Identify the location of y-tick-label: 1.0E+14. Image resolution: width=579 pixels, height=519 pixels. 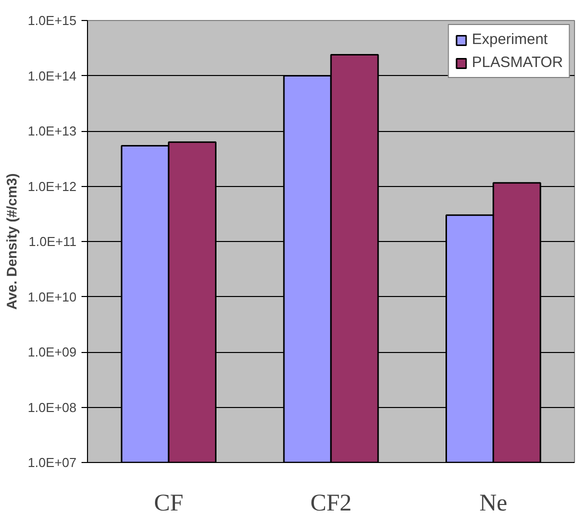
(52, 76).